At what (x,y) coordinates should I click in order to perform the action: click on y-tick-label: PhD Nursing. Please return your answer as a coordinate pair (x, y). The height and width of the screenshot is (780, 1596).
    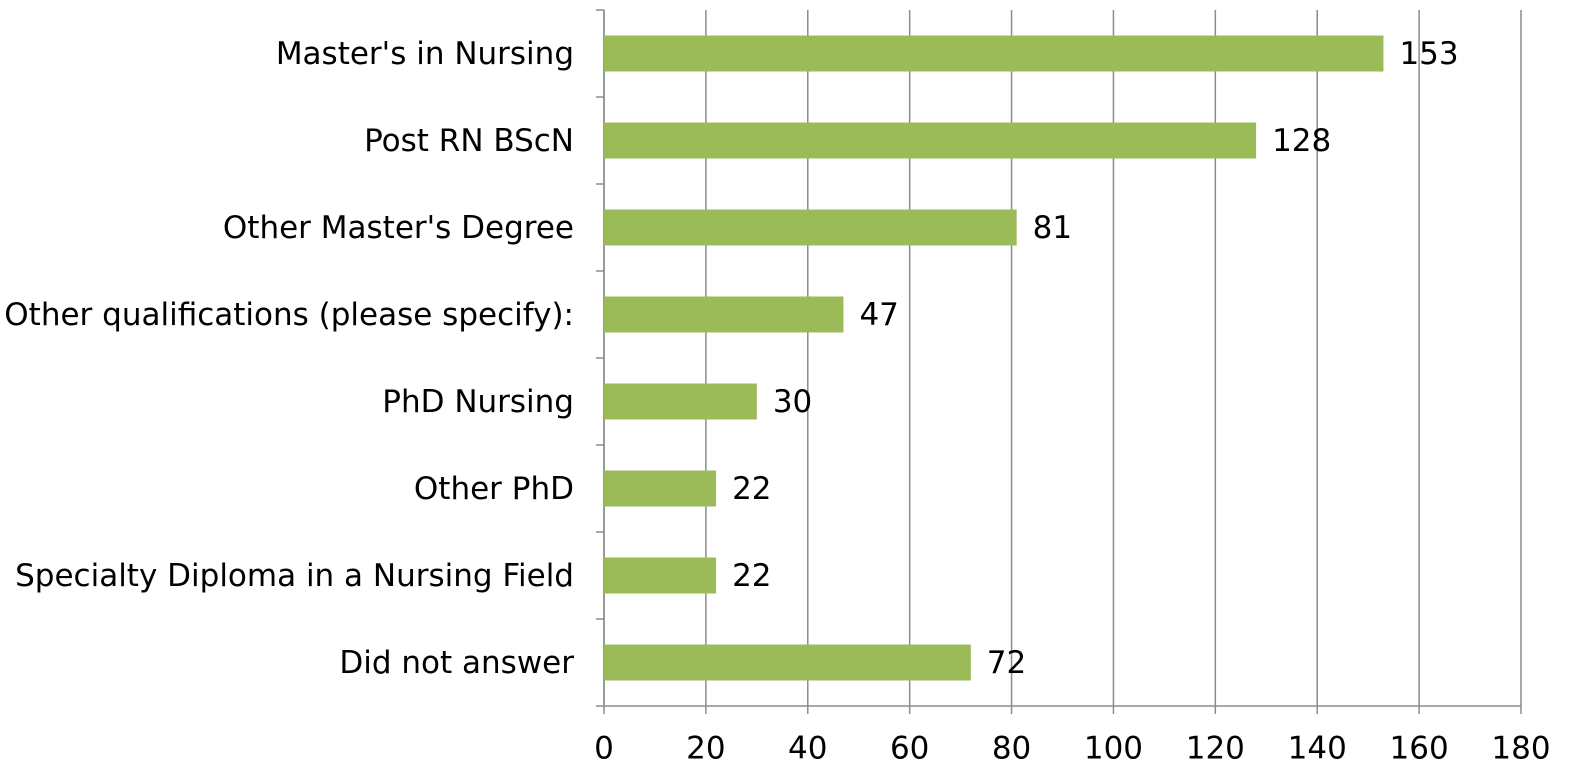
    Looking at the image, I should click on (478, 402).